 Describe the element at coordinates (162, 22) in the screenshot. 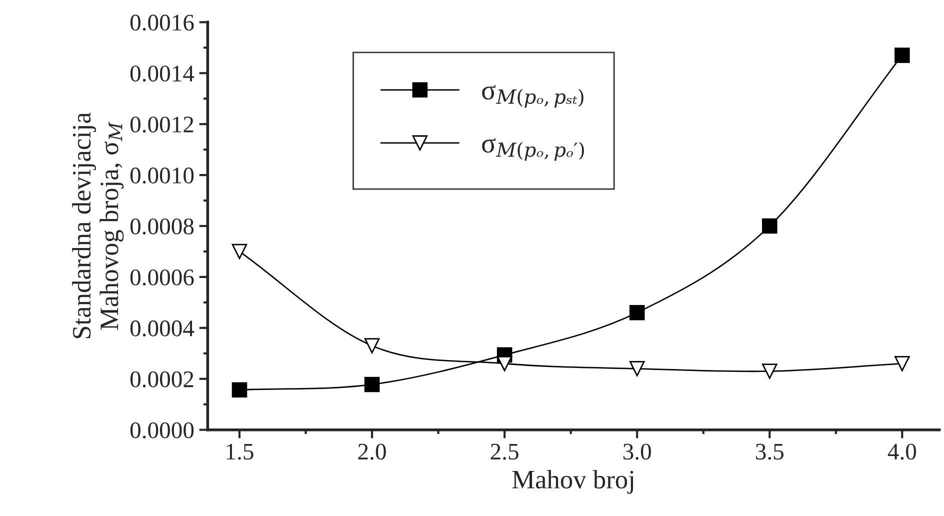

I see `y-tick-label: 0.0016` at that location.